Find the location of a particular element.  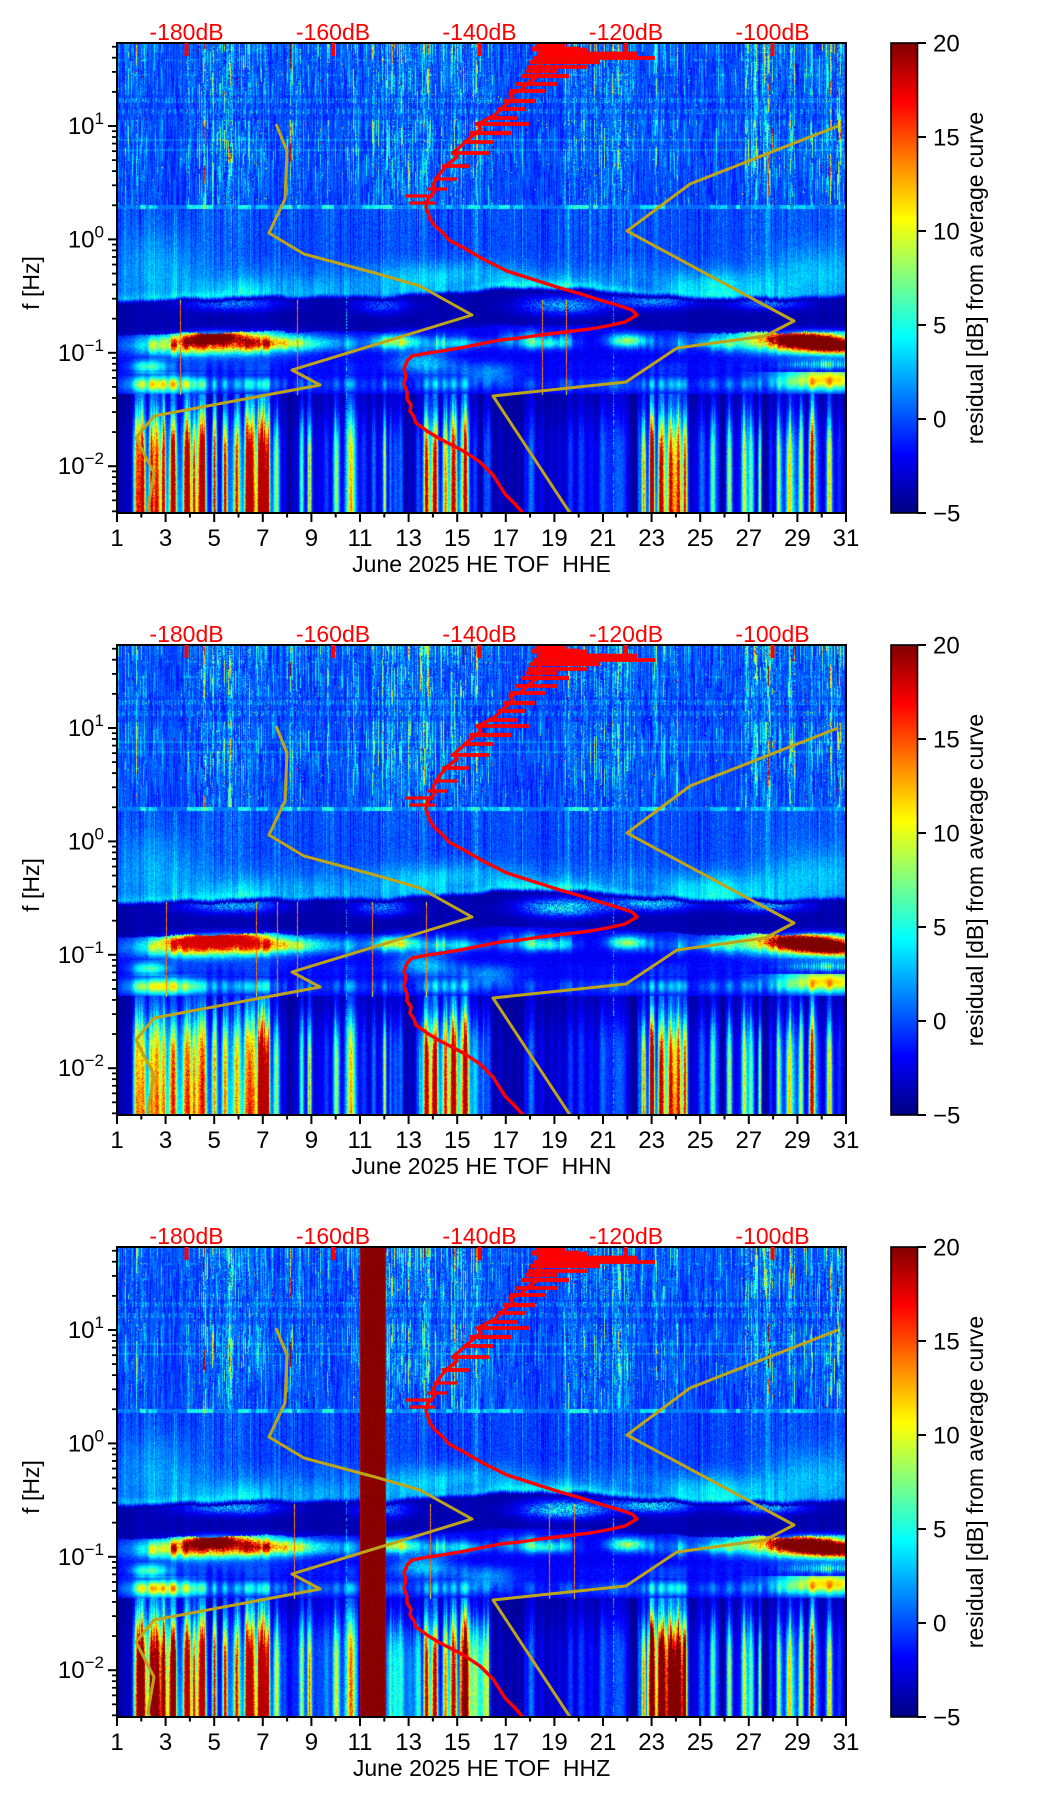

svg-text: June 2025 HE TOF HHE is located at coordinates (481, 564).